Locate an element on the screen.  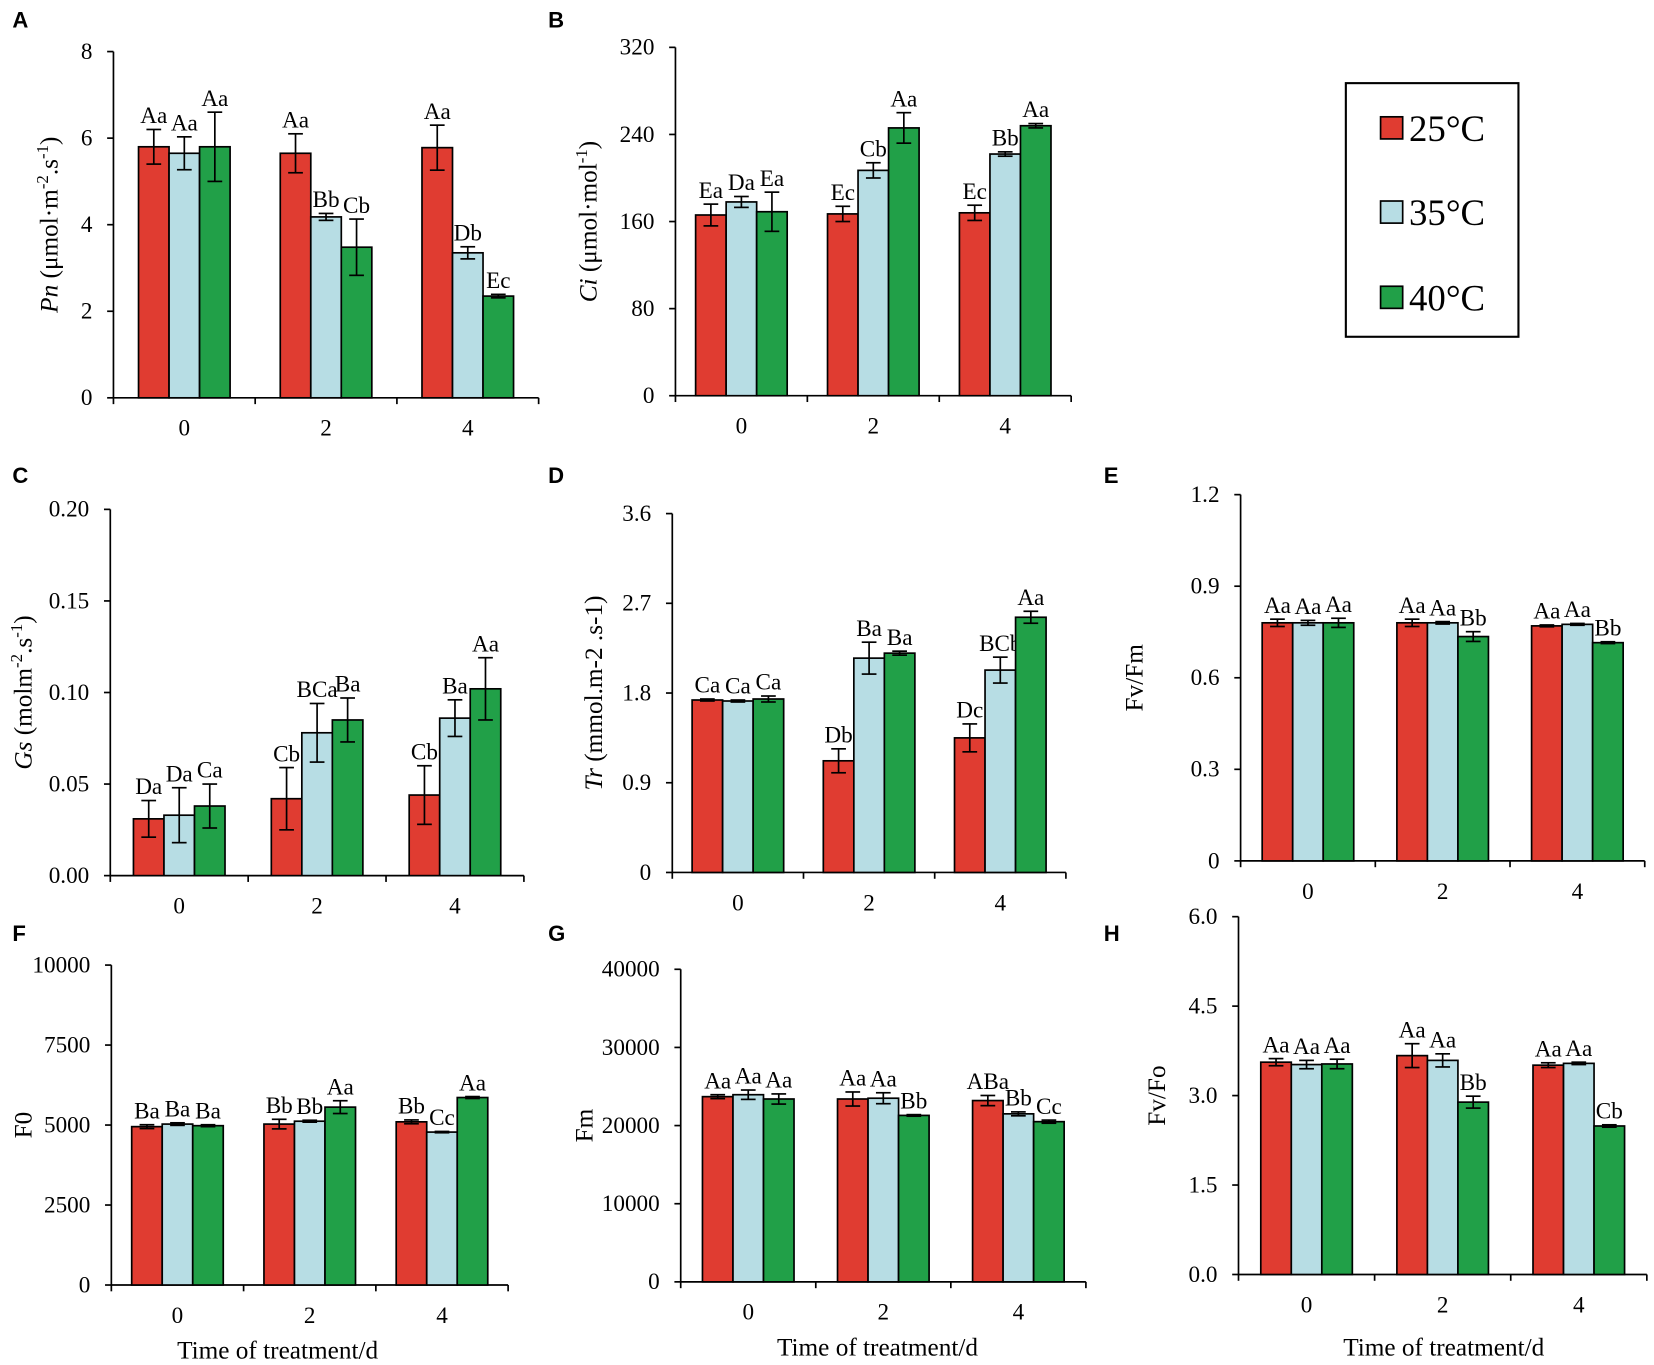
y-tick-label: 1.5 is located at coordinates (1203, 1185).